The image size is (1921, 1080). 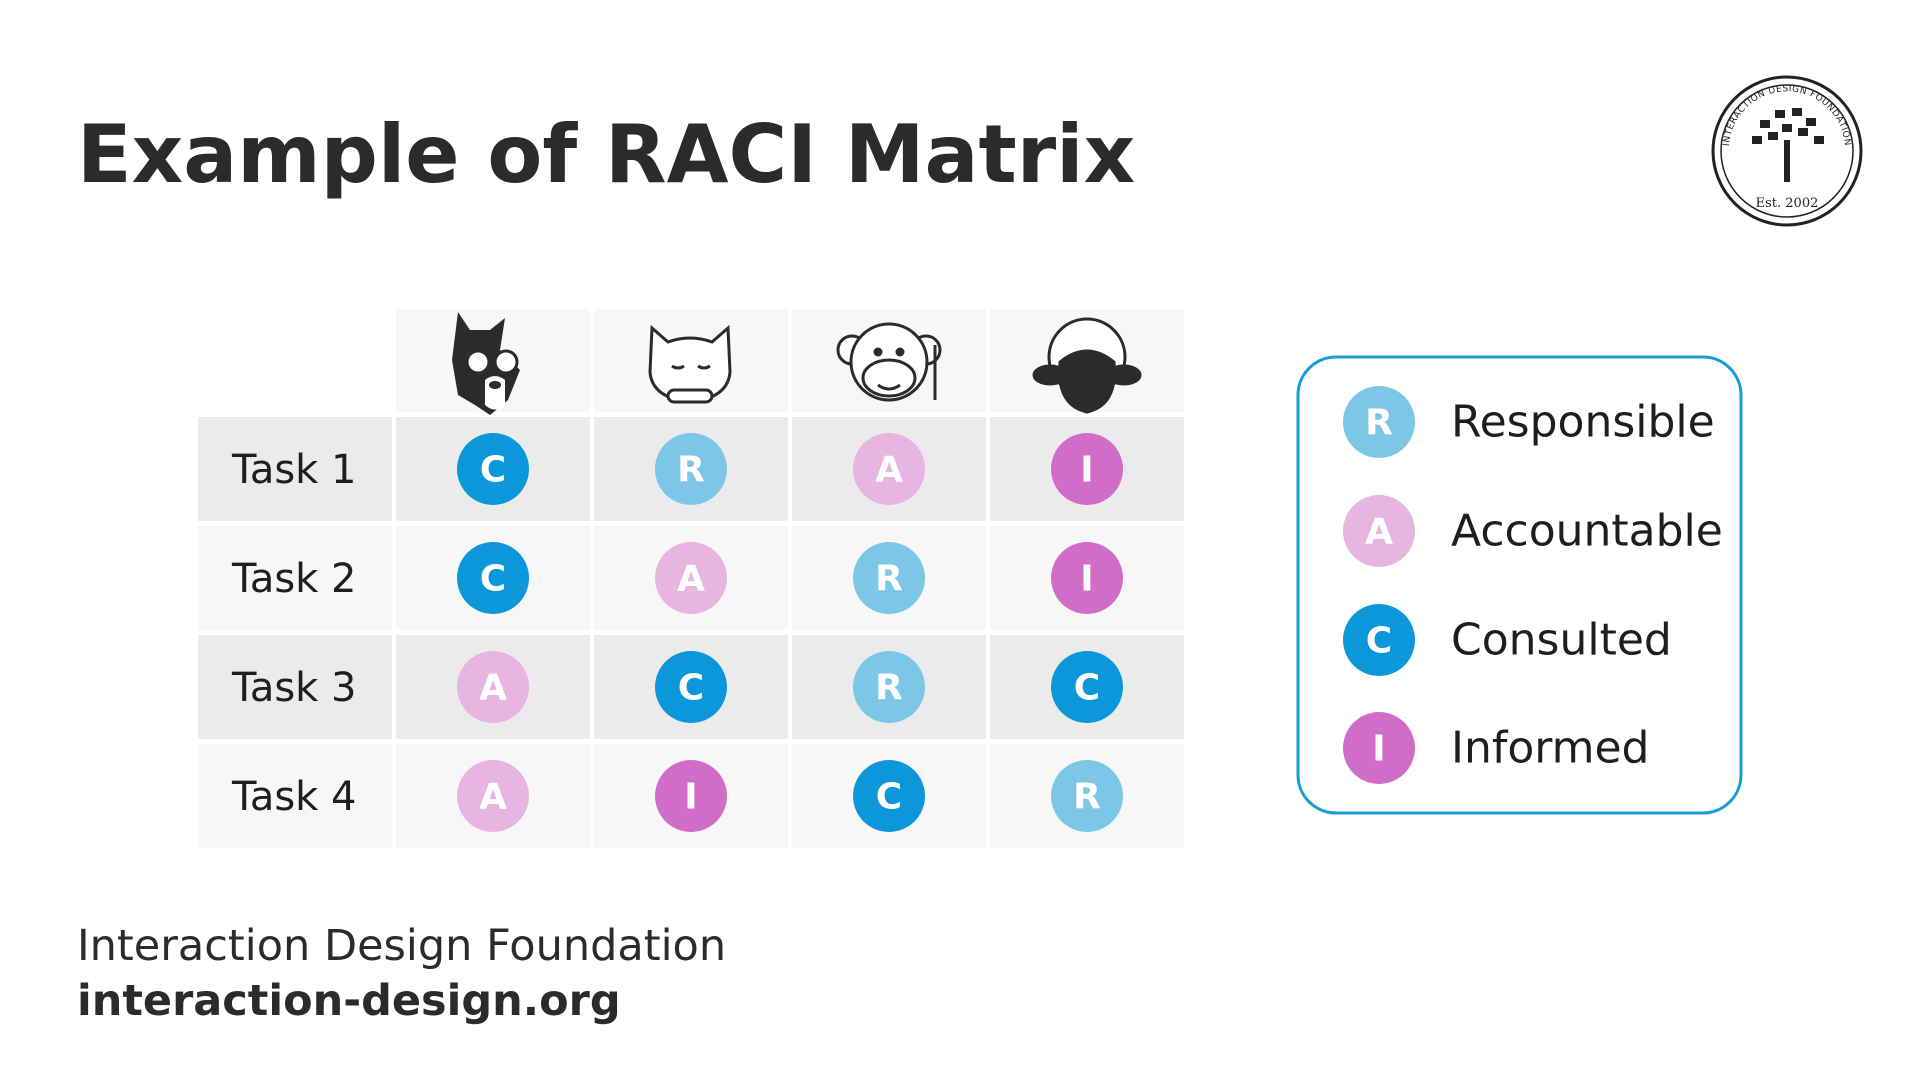 I want to click on legend-label: Informed, so click(x=1550, y=748).